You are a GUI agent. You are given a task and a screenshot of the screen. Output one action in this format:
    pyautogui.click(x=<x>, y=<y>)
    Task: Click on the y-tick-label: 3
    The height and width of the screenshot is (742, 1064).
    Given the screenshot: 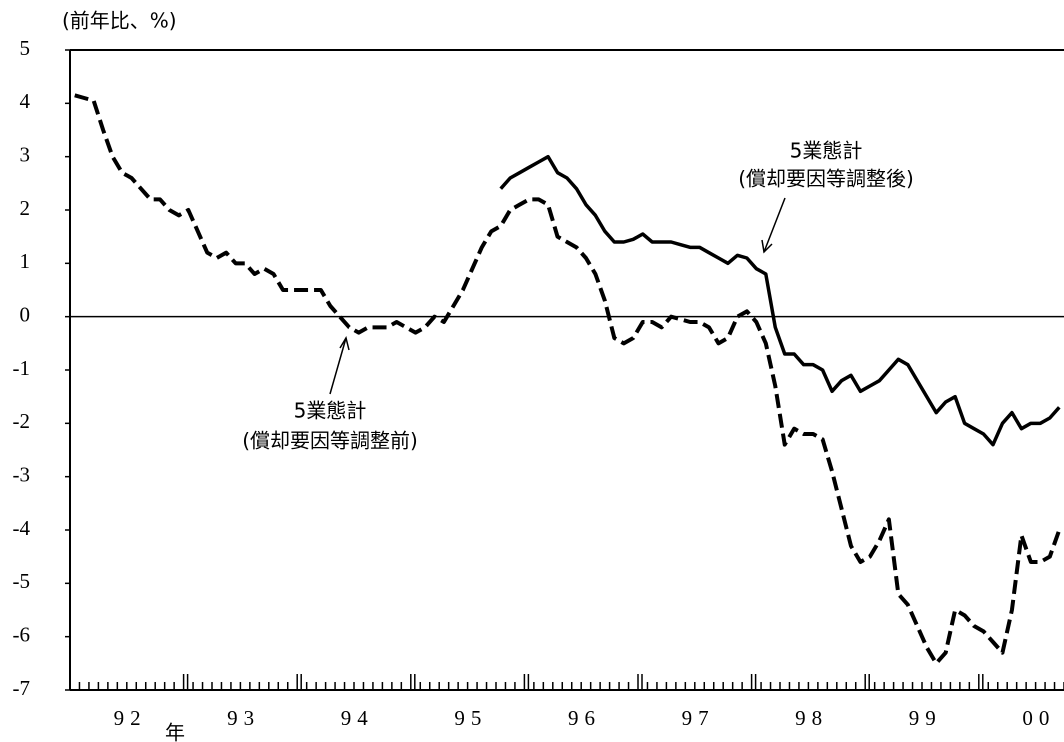 What is the action you would take?
    pyautogui.click(x=25, y=154)
    